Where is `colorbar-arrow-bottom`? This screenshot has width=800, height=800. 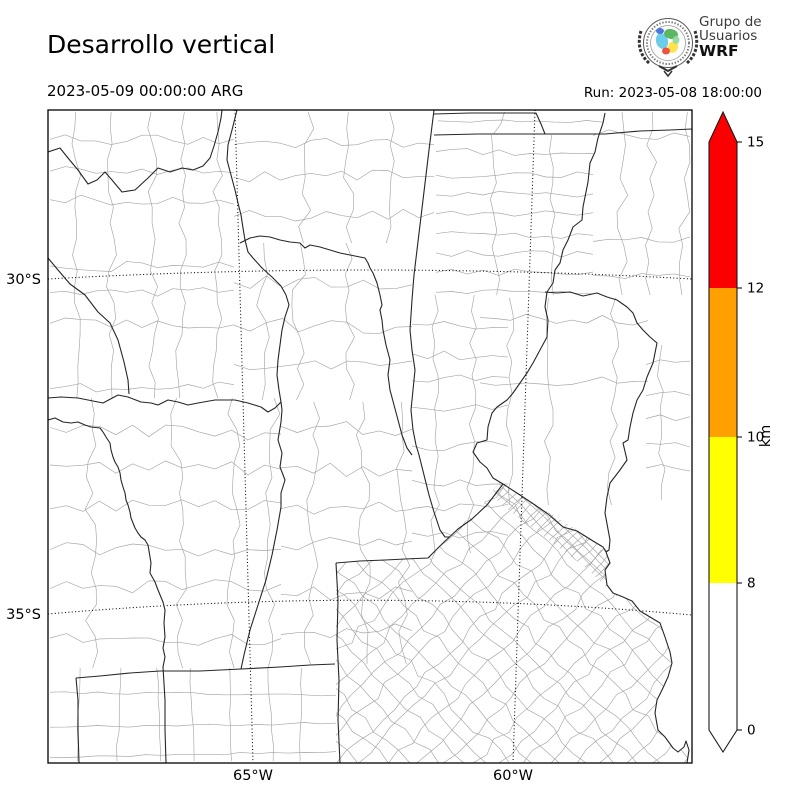
colorbar-arrow-bottom is located at coordinates (723, 741).